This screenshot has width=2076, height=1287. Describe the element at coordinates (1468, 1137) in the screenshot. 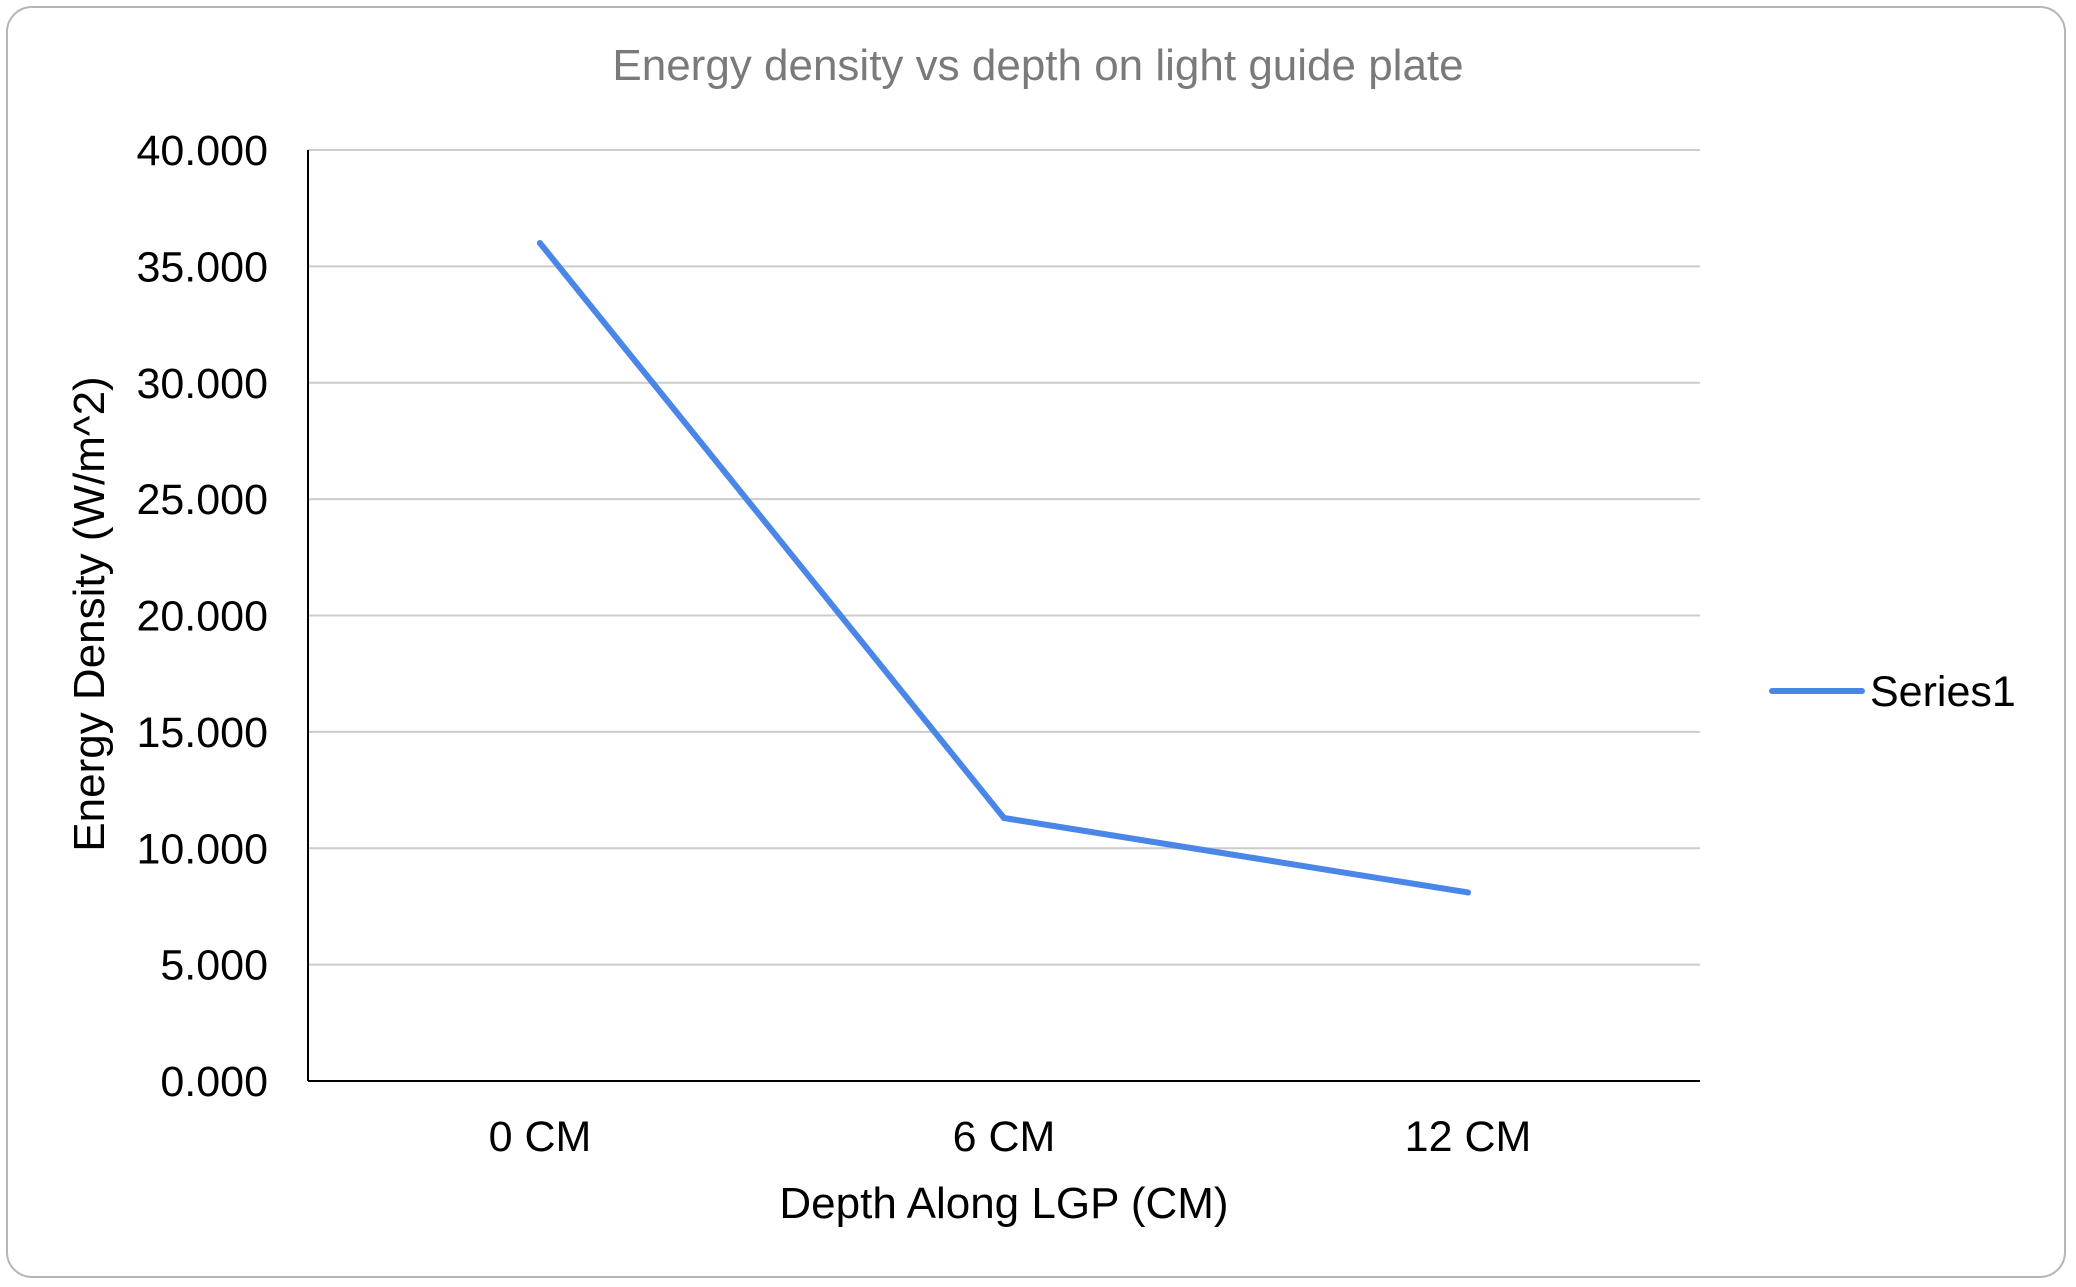

I see `x-tick-label: 12 CM` at that location.